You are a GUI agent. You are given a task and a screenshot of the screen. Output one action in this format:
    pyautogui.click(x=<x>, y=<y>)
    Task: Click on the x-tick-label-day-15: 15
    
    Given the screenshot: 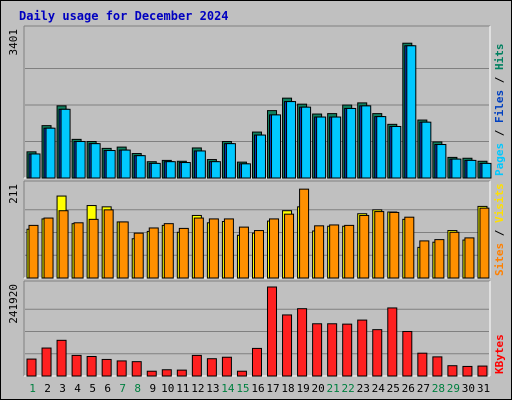 What is the action you would take?
    pyautogui.click(x=242, y=388)
    